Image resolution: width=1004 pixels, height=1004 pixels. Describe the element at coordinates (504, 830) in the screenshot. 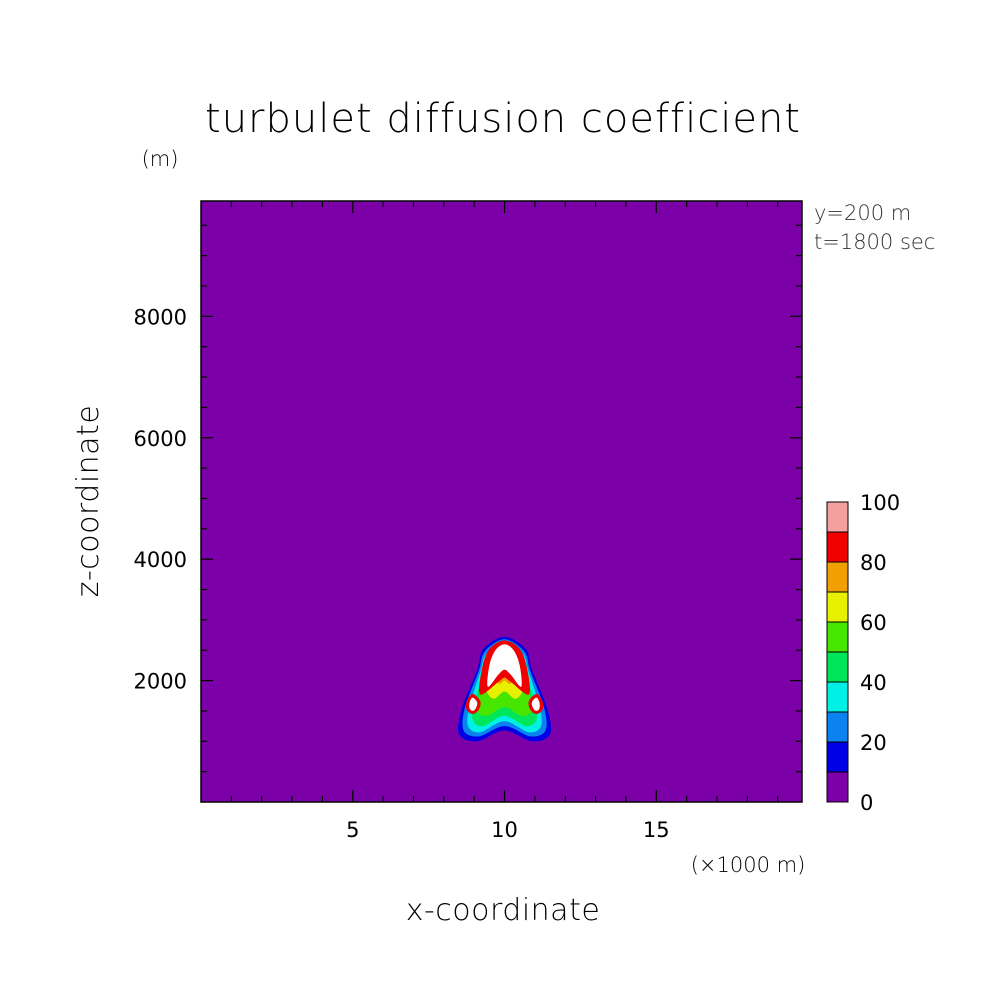

I see `x-tick-label-10: 10` at that location.